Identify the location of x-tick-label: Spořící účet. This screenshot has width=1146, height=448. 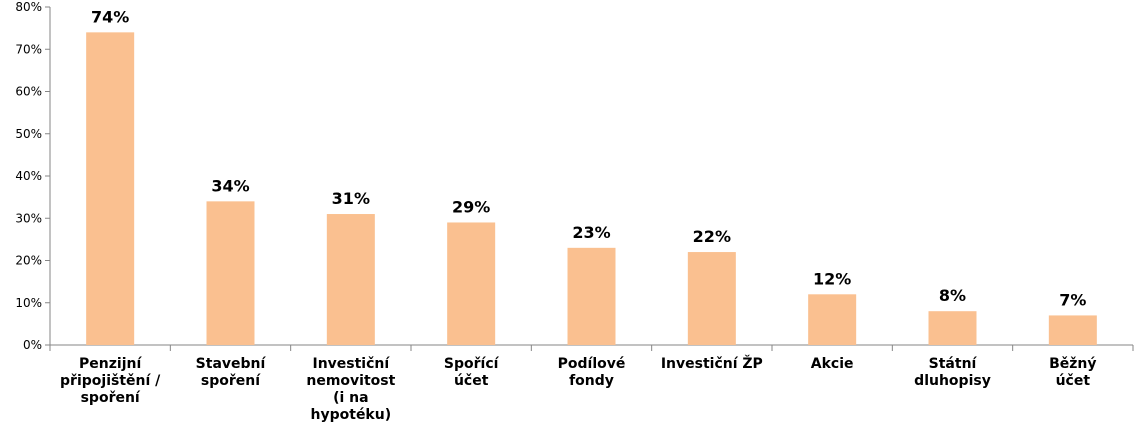
(472, 372).